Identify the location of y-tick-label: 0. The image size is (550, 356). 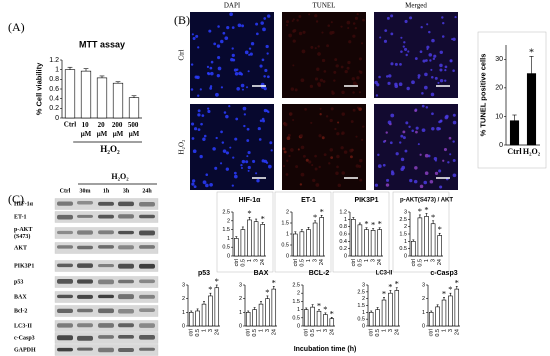
(423, 326).